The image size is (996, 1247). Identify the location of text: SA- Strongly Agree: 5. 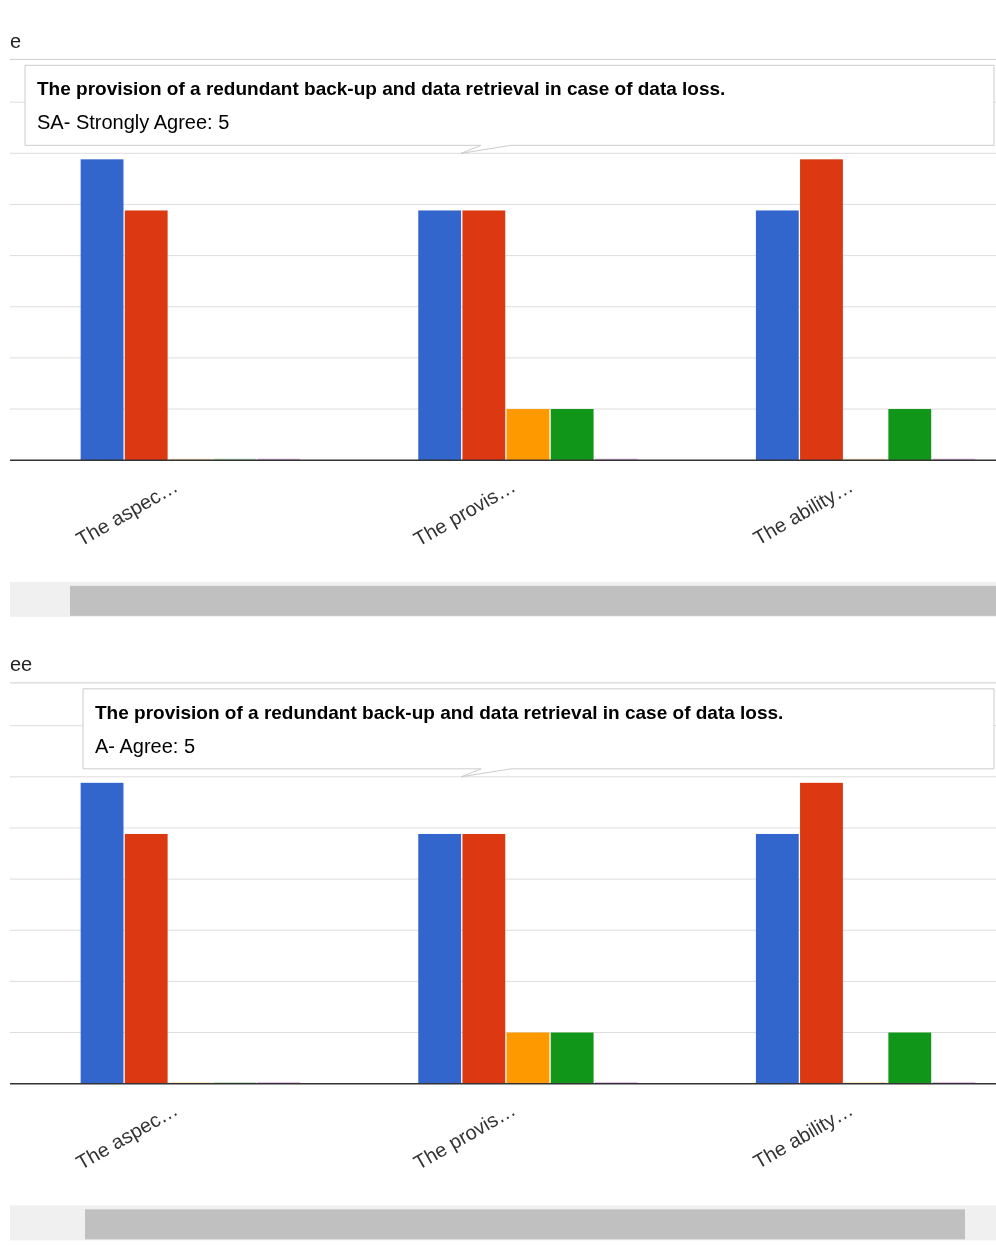
(133, 122).